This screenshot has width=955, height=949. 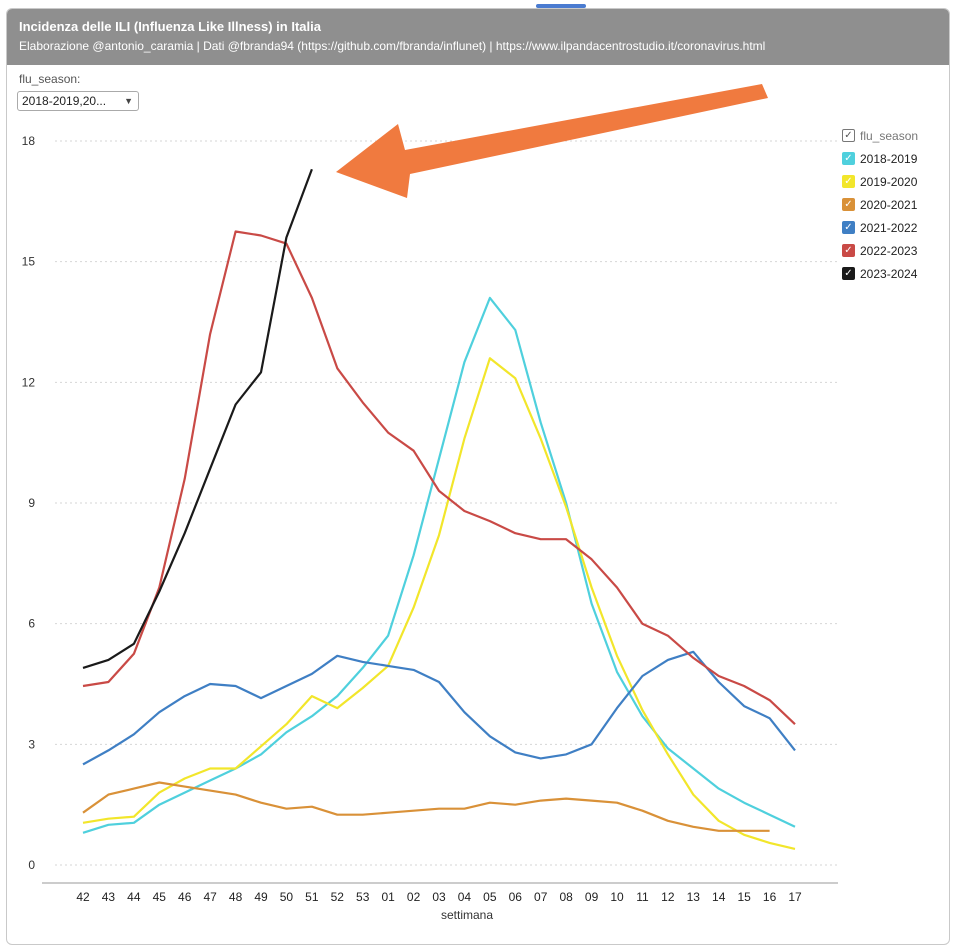 I want to click on x-axis-label: settimana, so click(x=467, y=915).